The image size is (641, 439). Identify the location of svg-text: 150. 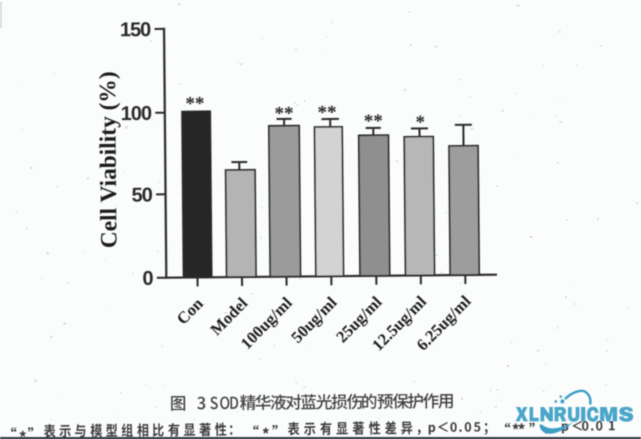
(135, 30).